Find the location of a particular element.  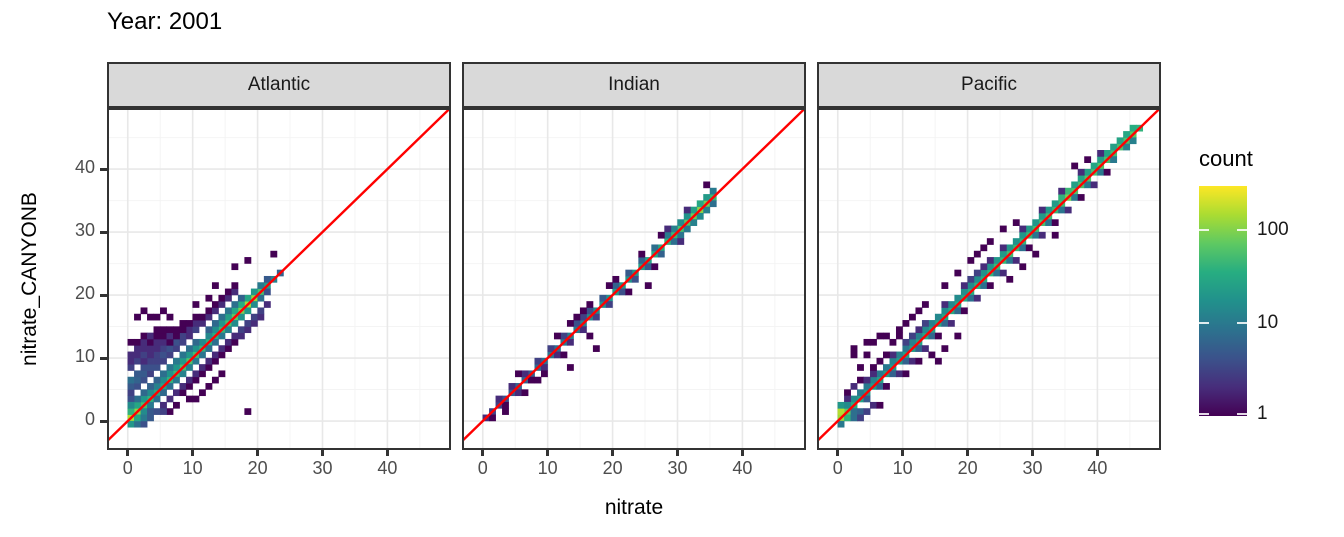

facet-strip-indian: Indian is located at coordinates (634, 85).